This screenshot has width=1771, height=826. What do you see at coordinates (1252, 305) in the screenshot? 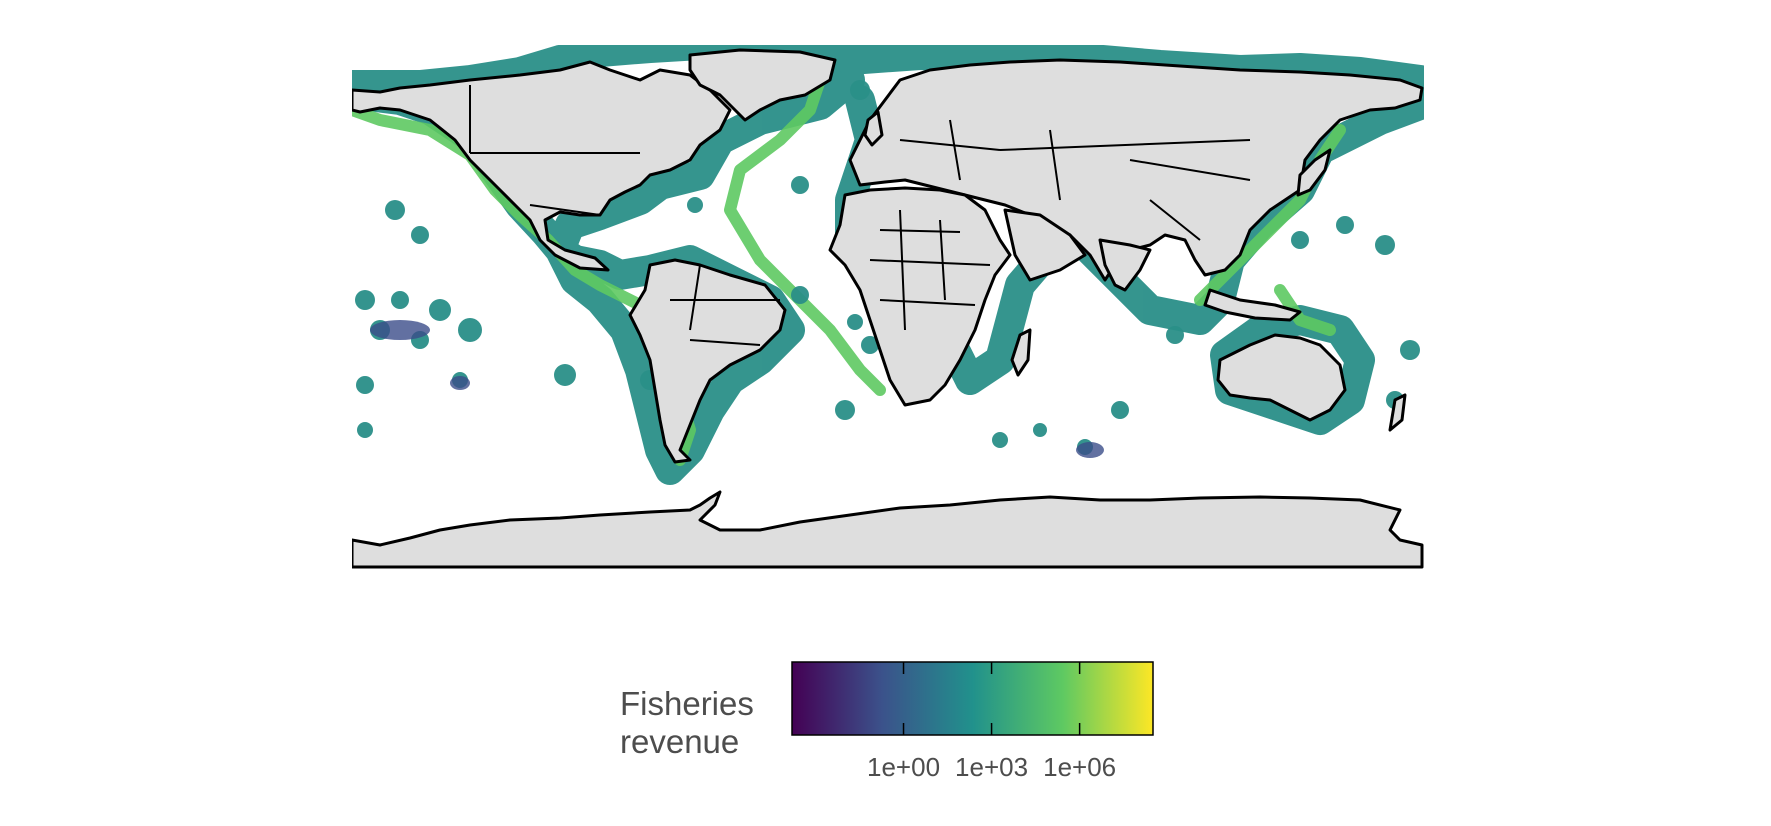
I see `land-indonesia` at bounding box center [1252, 305].